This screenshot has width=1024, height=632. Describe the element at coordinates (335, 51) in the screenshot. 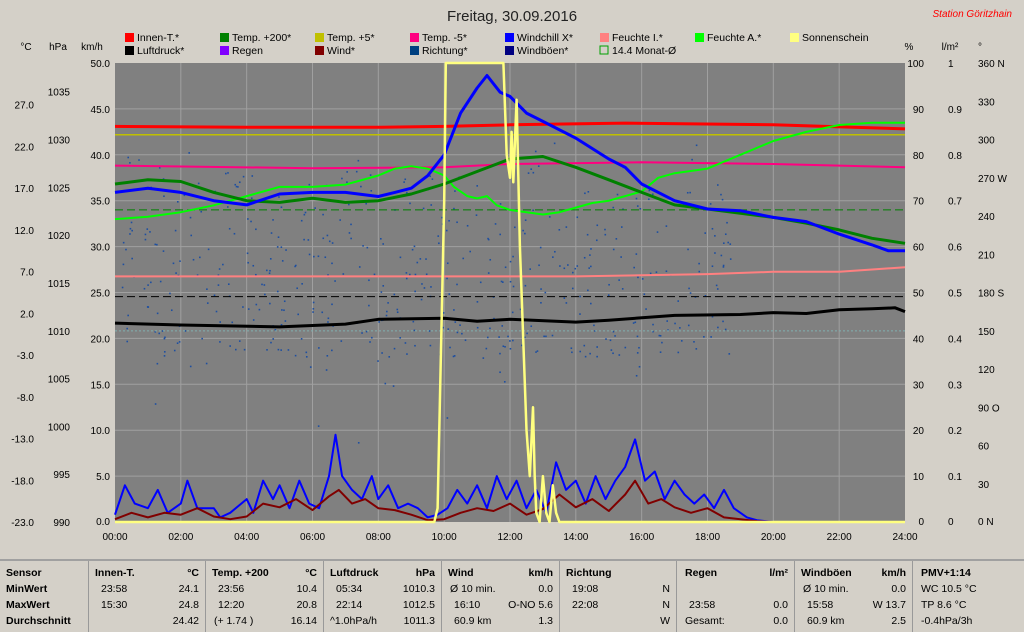

I see `legend-item: Wind*` at that location.